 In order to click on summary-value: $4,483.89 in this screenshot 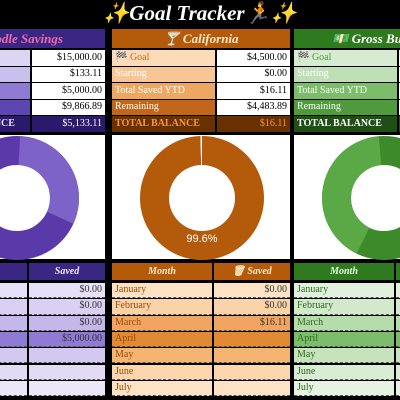, I will do `click(253, 107)`.